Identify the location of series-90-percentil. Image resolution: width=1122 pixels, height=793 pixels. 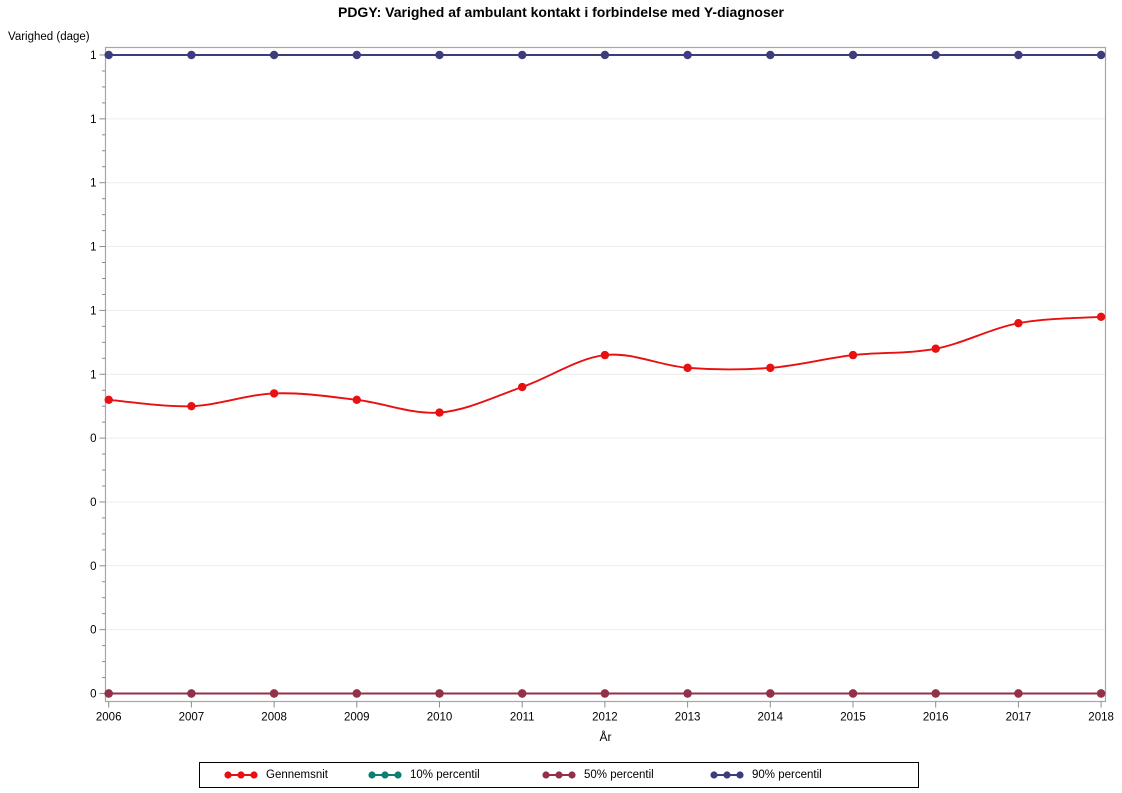
(605, 55).